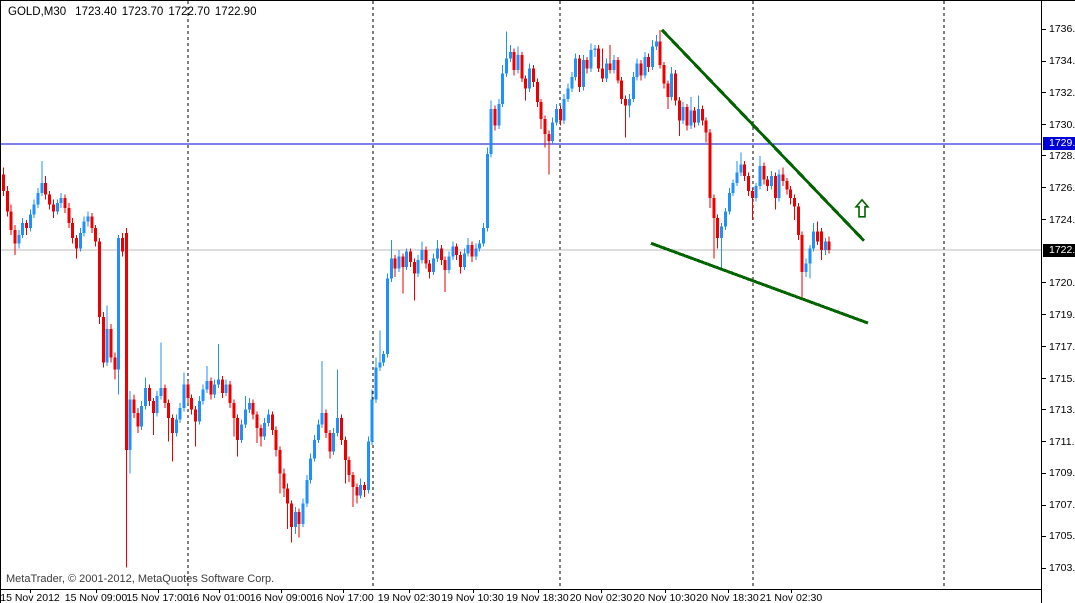 The width and height of the screenshot is (1075, 603). Describe the element at coordinates (1062, 282) in the screenshot. I see `price-tick-label: 1720.95` at that location.